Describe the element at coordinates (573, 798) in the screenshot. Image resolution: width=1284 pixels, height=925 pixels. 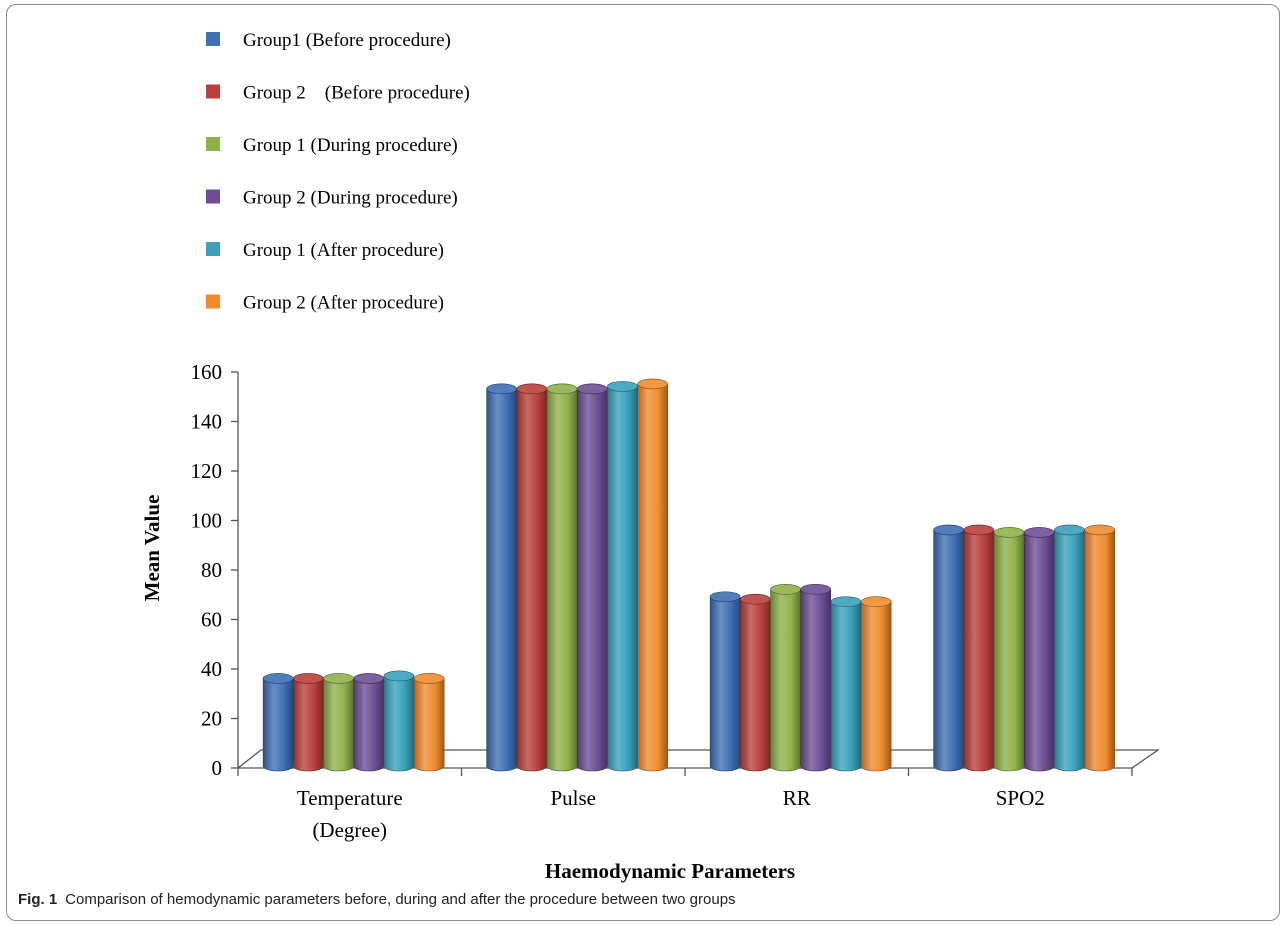
I see `x-tick-label: Pulse` at that location.